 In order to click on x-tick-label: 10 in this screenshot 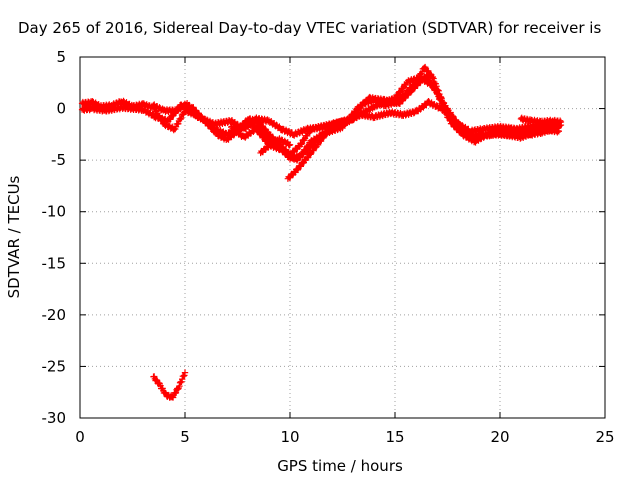, I will do `click(289, 437)`.